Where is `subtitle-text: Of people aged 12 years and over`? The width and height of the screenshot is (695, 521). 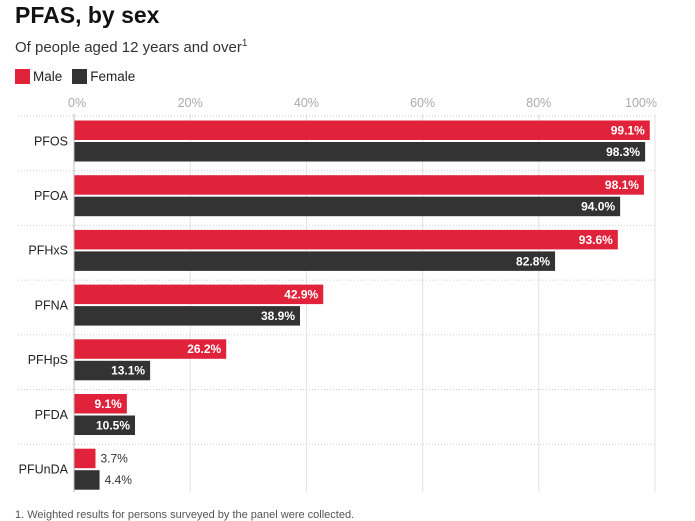 subtitle-text: Of people aged 12 years and over is located at coordinates (128, 47).